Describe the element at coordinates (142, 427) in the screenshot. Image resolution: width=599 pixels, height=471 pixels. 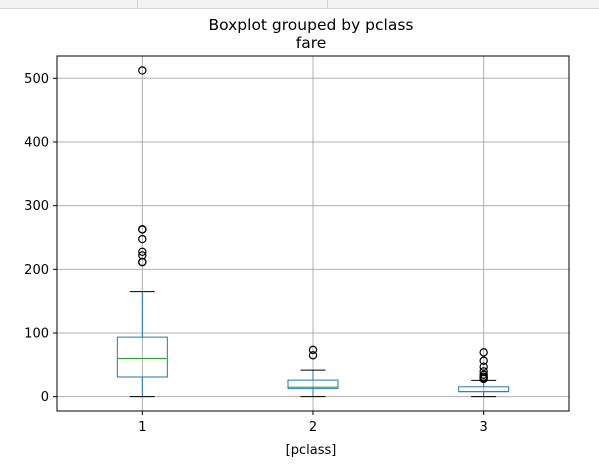
I see `x-tick-label: 1` at that location.